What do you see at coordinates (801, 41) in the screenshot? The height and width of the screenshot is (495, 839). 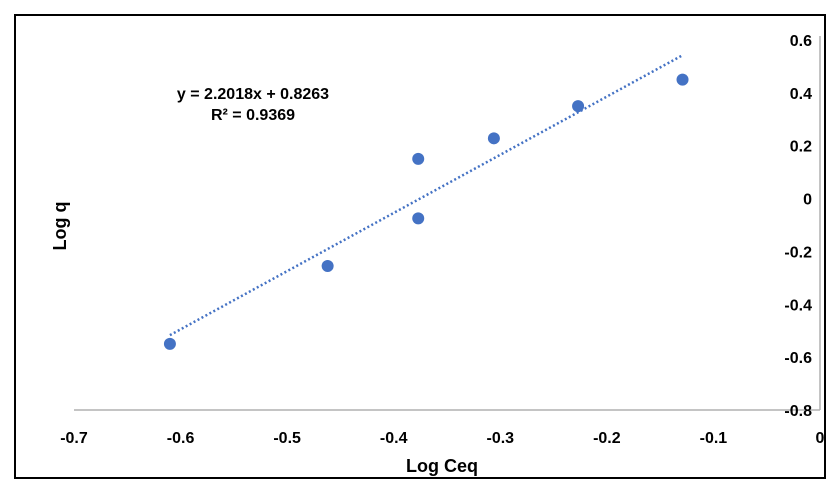 I see `y-tick-label: 0.6` at bounding box center [801, 41].